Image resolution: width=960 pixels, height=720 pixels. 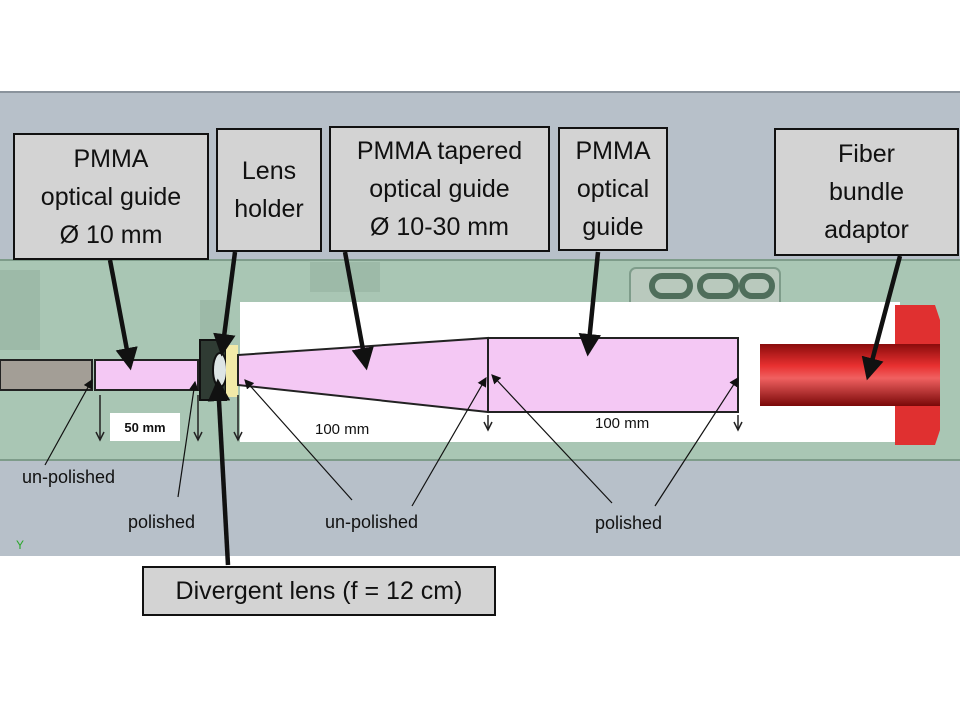 I want to click on label-polished-right: polished, so click(x=629, y=523).